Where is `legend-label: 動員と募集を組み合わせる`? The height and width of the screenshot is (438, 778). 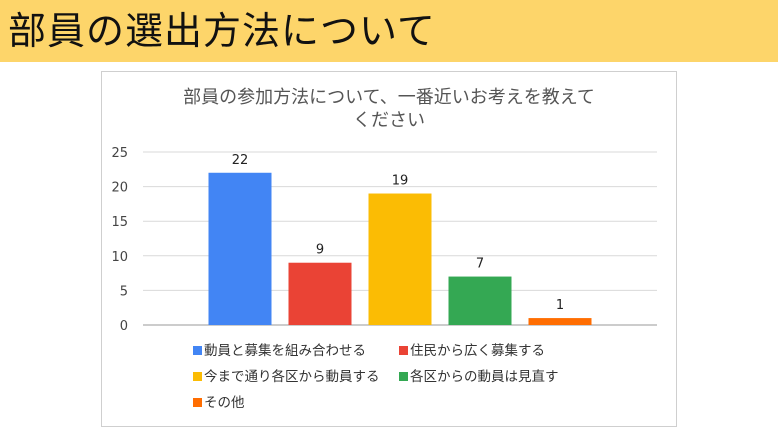
legend-label: 動員と募集を組み合わせる is located at coordinates (285, 351).